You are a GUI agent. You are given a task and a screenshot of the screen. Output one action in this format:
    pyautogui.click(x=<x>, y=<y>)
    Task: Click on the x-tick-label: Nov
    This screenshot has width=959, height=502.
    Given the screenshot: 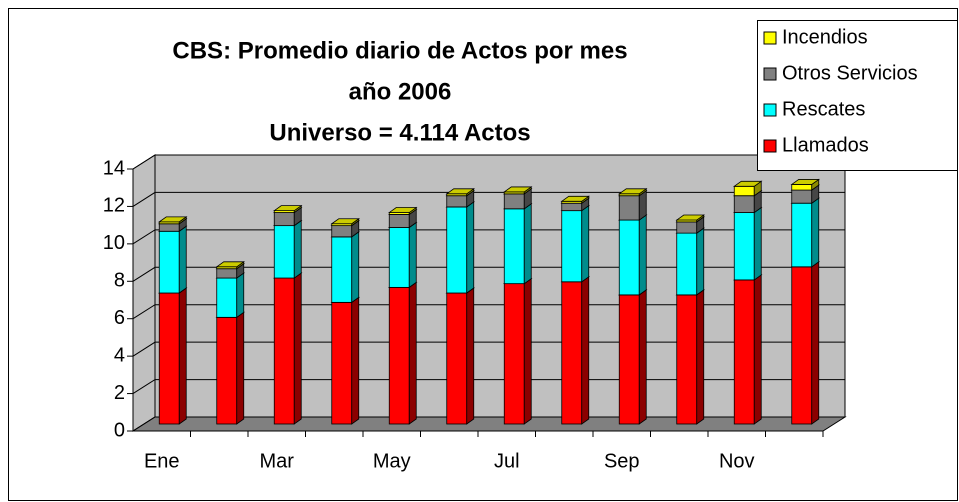 What is the action you would take?
    pyautogui.click(x=737, y=461)
    